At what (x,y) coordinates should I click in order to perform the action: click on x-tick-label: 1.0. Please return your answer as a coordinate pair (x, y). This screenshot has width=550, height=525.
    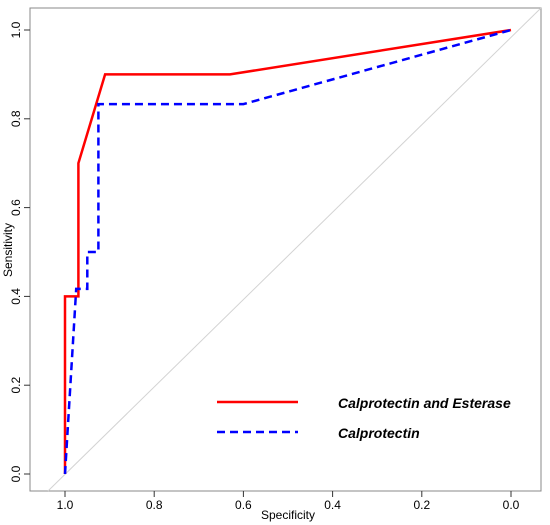
    Looking at the image, I should click on (65, 505).